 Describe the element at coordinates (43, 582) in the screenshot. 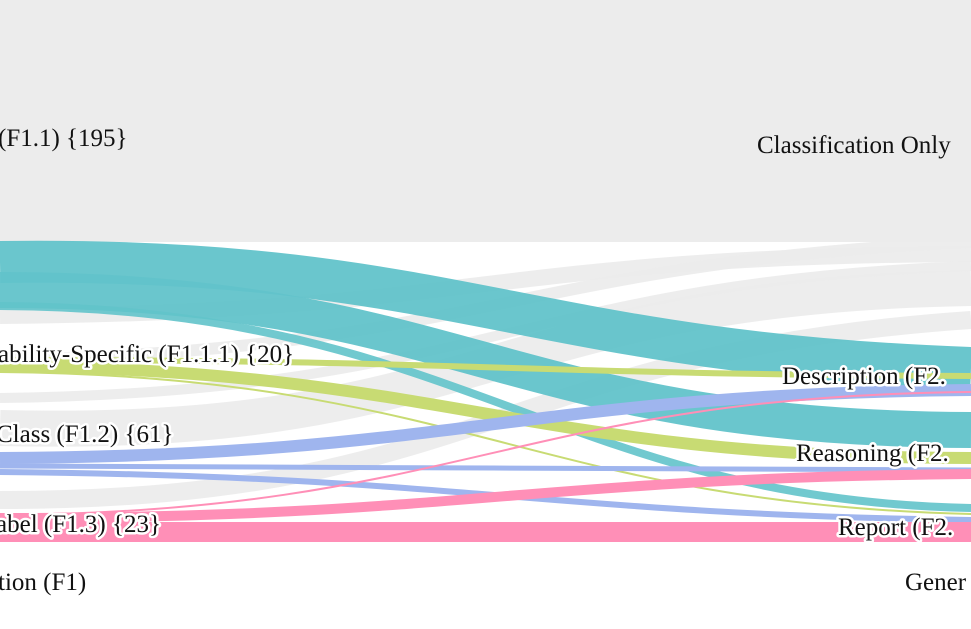

I see `left-column-title: tion (F1)` at that location.